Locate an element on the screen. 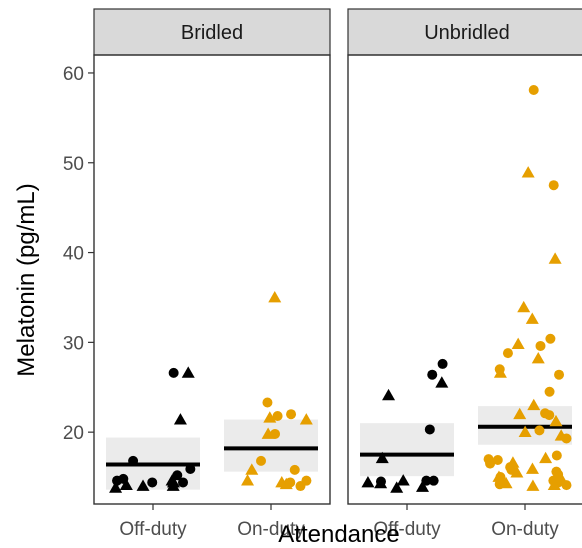  strip-label-unbridled: Unbridled is located at coordinates (467, 33).